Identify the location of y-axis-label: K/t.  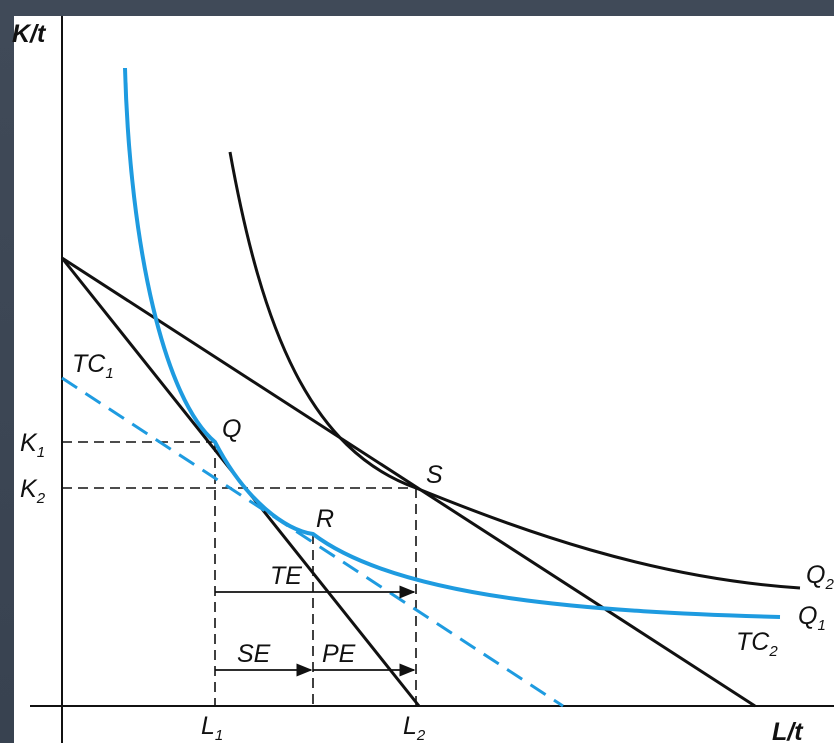
(29, 34).